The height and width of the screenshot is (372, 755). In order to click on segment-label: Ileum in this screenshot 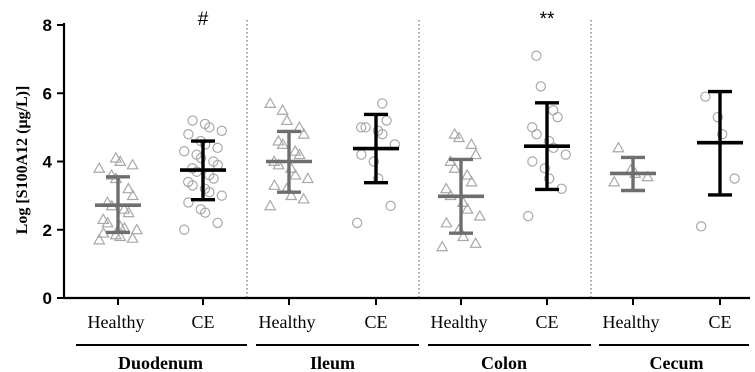, I will do `click(332, 362)`.